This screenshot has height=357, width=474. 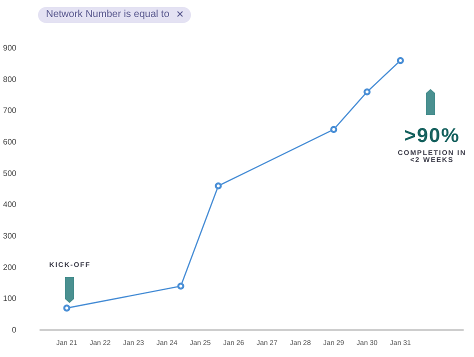 What do you see at coordinates (9, 299) in the screenshot?
I see `y-tick-label: 100` at bounding box center [9, 299].